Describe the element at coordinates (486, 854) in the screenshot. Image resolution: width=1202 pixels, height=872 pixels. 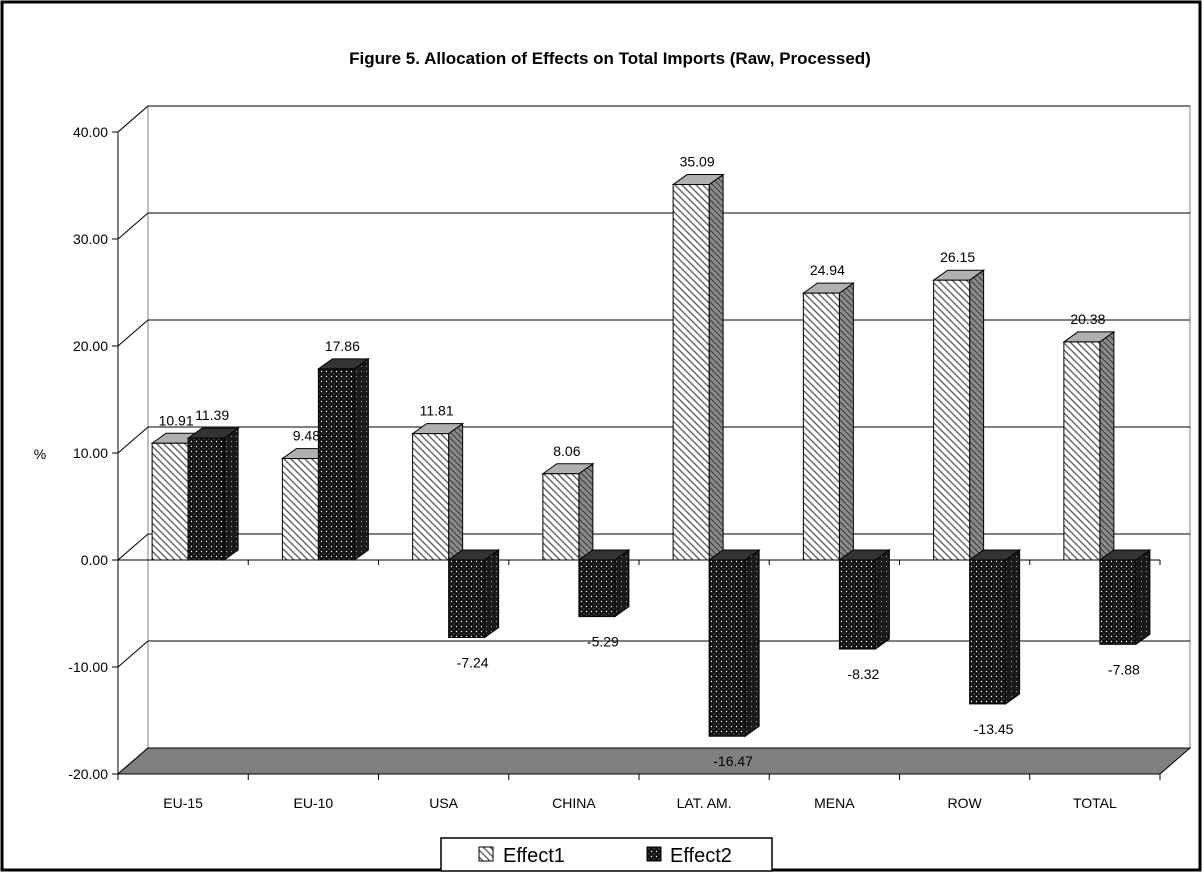
I see `legend-swatch-effect1` at that location.